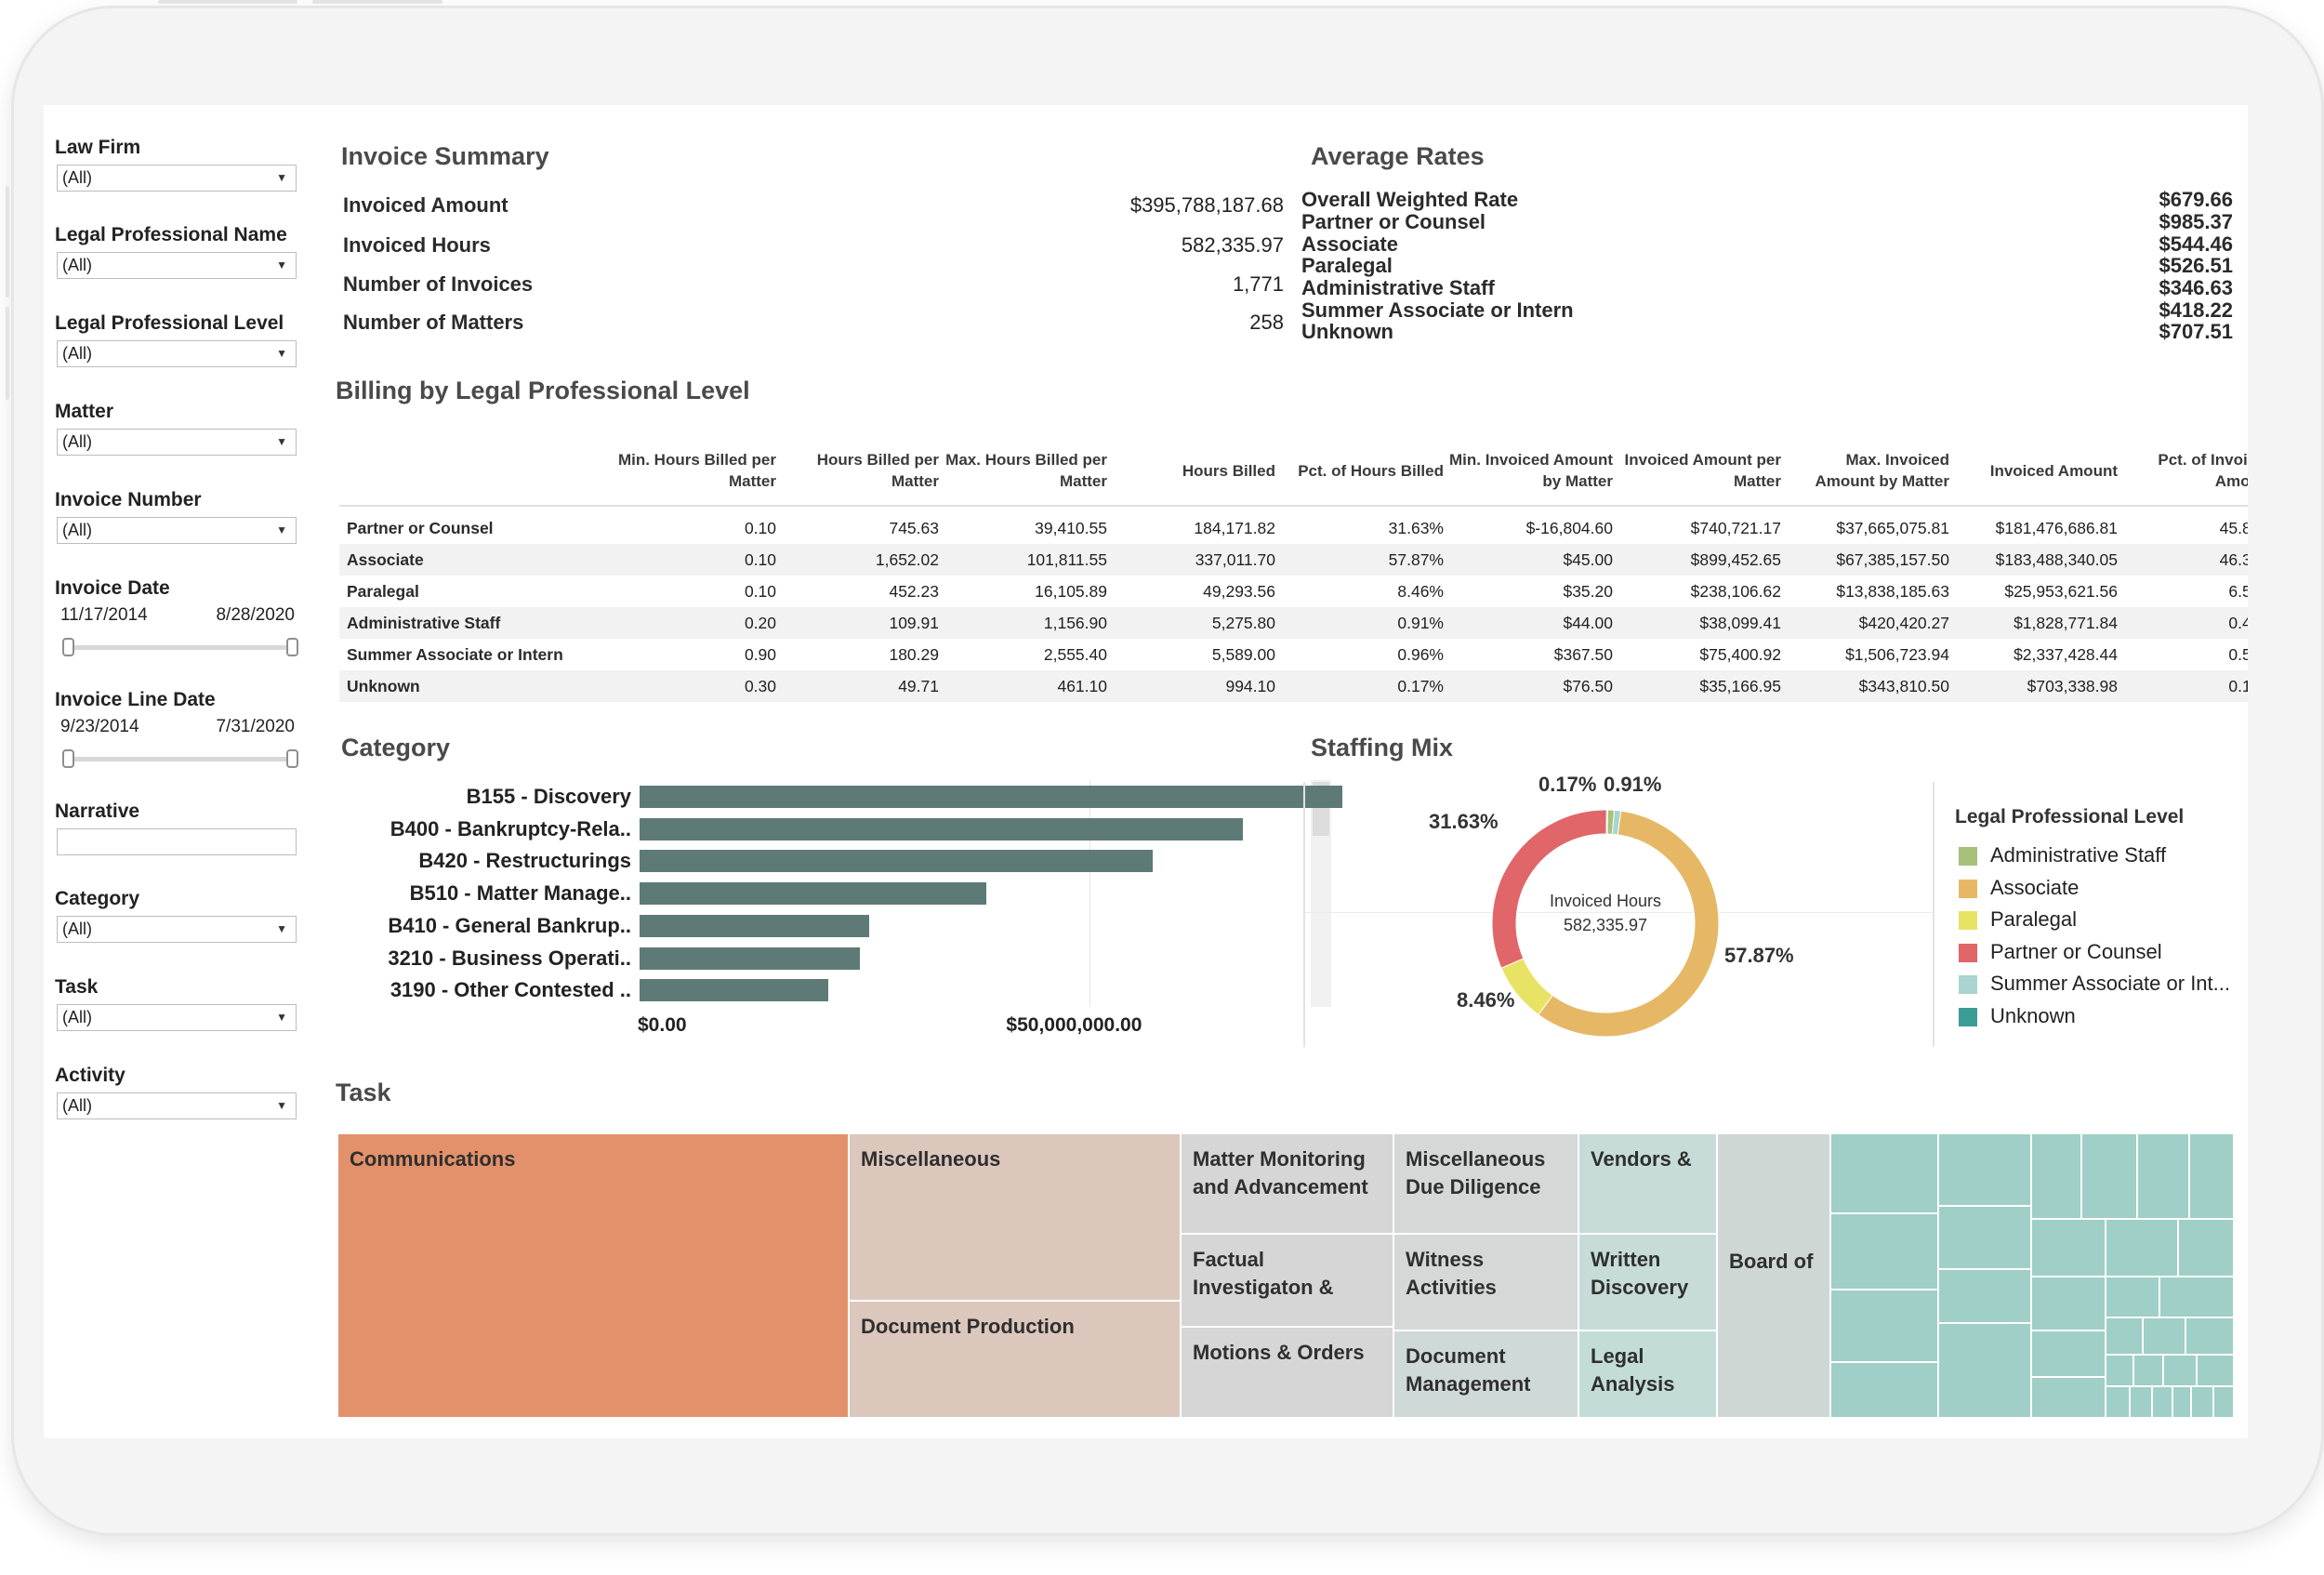 This screenshot has width=2324, height=1575. Describe the element at coordinates (1015, 1360) in the screenshot. I see `treemap-tile: Document Production` at that location.